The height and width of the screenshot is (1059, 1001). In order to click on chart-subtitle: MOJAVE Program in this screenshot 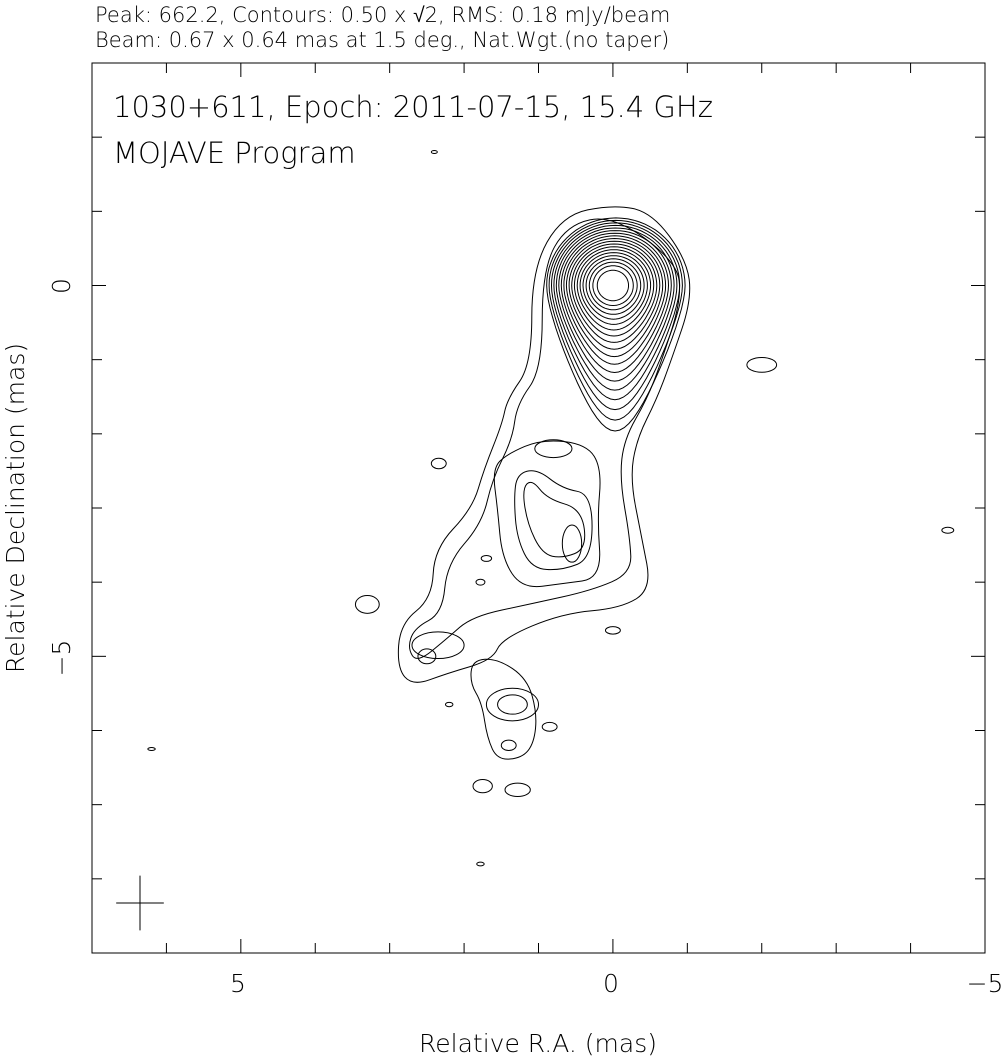, I will do `click(234, 153)`.